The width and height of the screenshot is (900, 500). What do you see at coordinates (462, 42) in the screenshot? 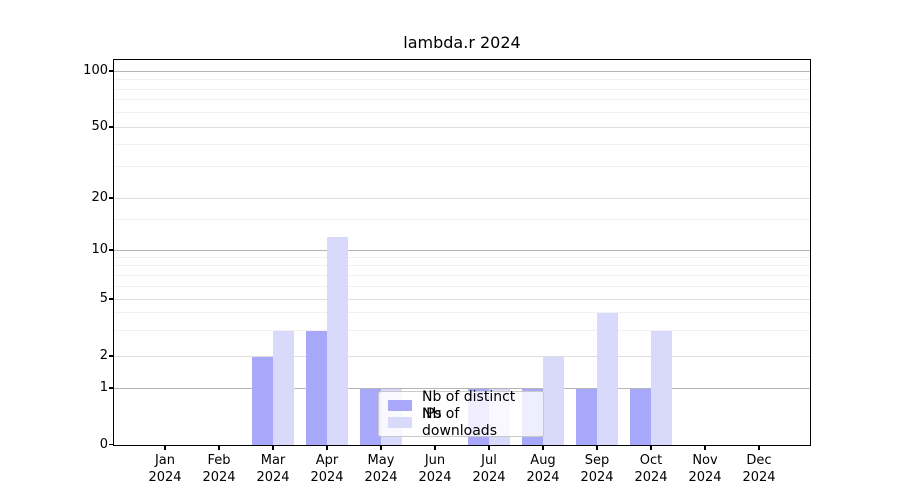
I see `chart-title: lambda.r 2024` at bounding box center [462, 42].